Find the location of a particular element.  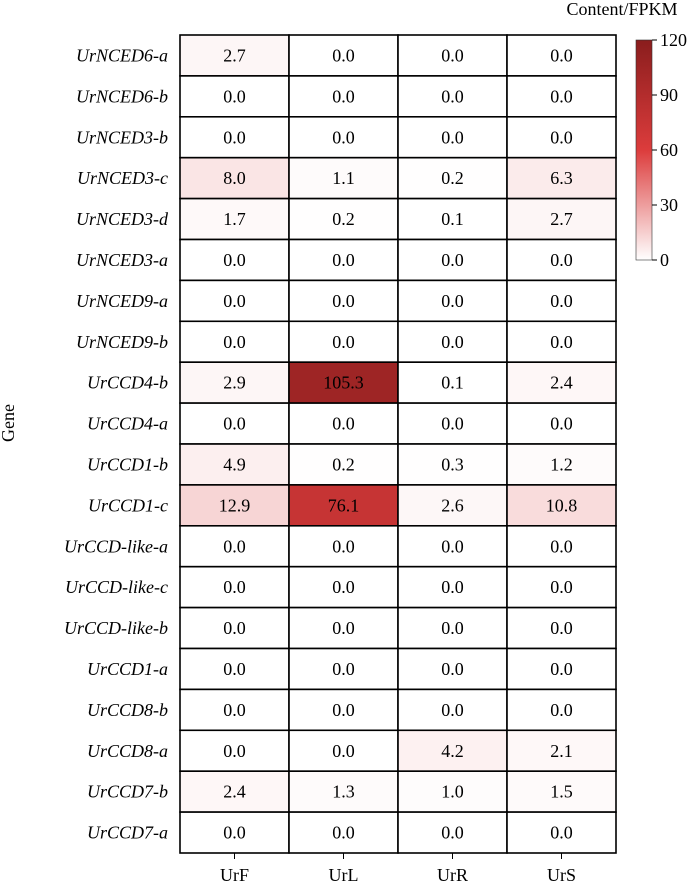

gene-label: UrCCD-like-a is located at coordinates (116, 546).